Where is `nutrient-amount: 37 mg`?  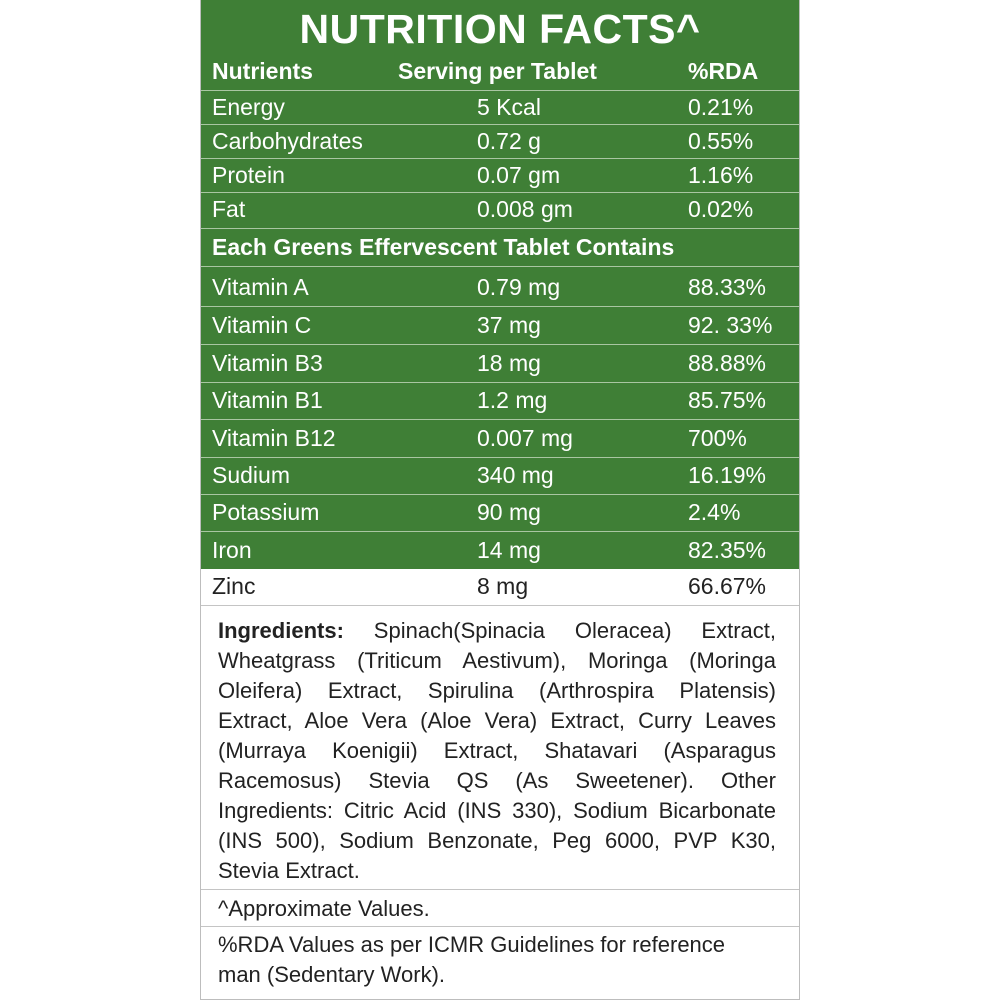 nutrient-amount: 37 mg is located at coordinates (509, 325).